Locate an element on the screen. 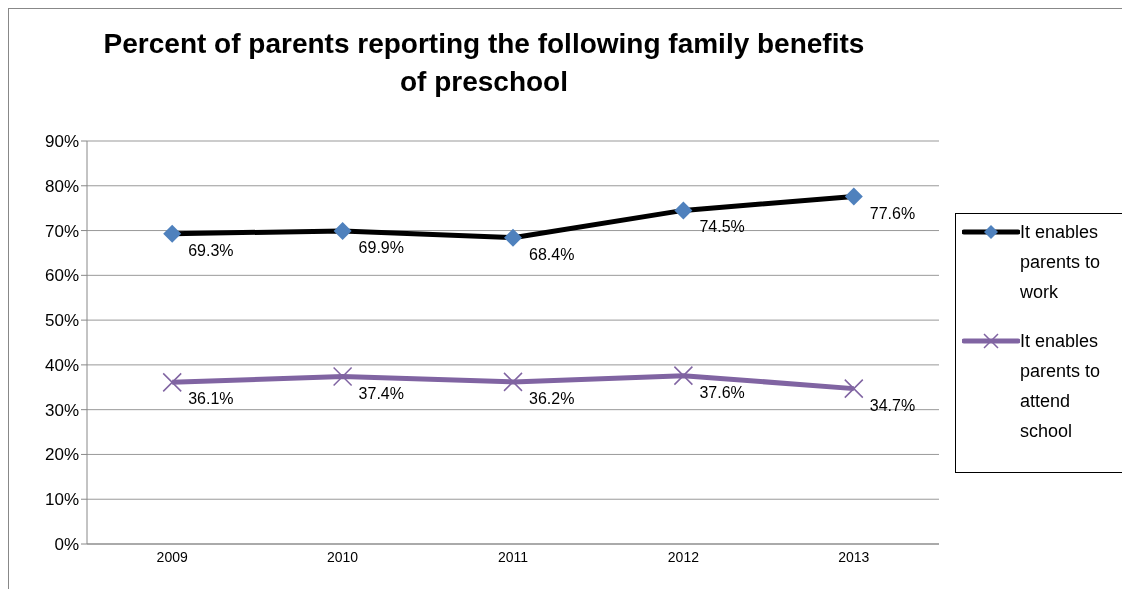 The width and height of the screenshot is (1122, 596). y-tick-label: 60% is located at coordinates (61, 276).